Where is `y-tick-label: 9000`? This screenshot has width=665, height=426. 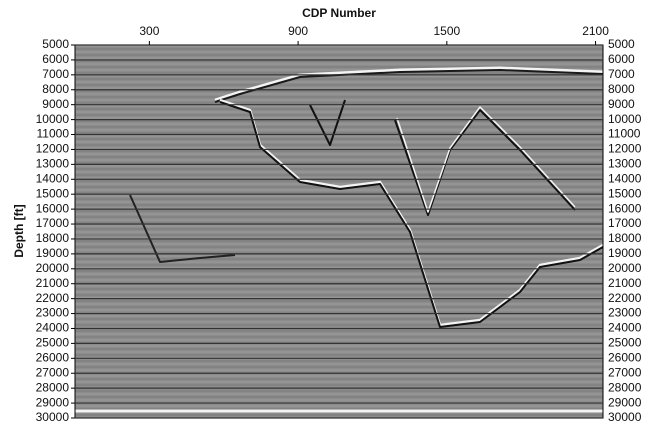
y-tick-label: 9000 is located at coordinates (55, 104).